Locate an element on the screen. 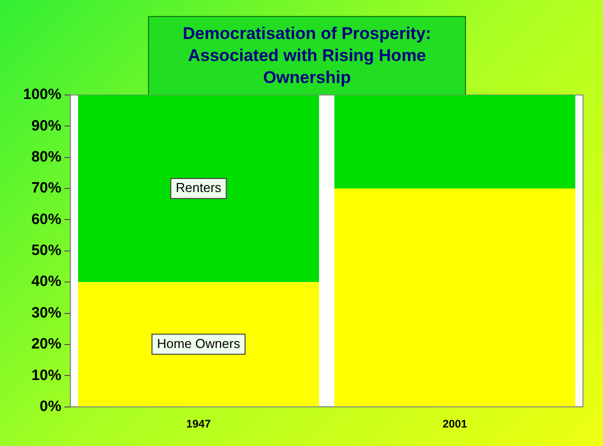 The height and width of the screenshot is (446, 603). x-tick-label: 1947 is located at coordinates (198, 424).